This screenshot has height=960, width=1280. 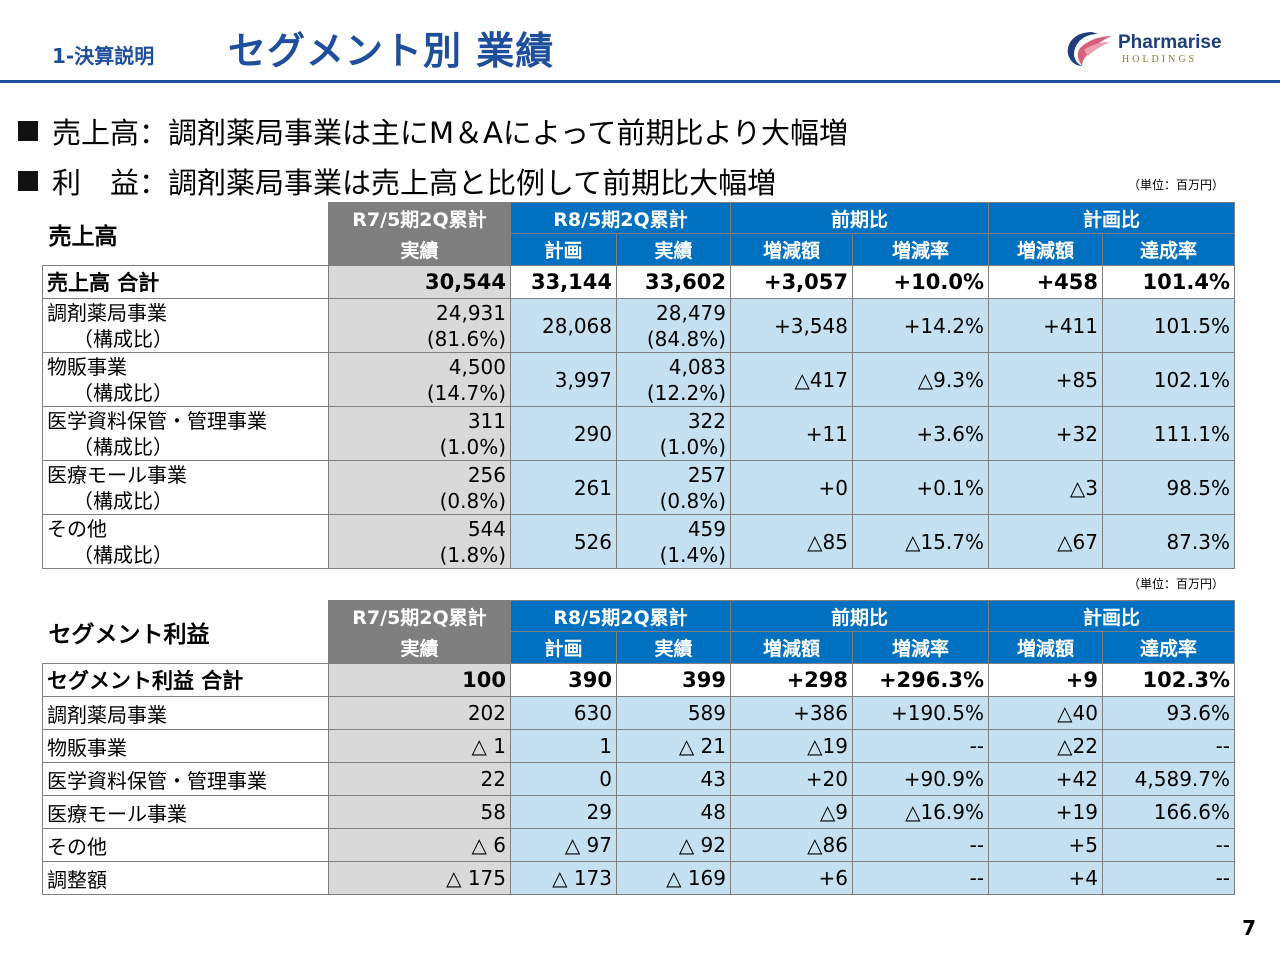 I want to click on table-row: 医療モール事業 58 29 48 △9 △16.9% +19 166.6%, so click(x=638, y=812).